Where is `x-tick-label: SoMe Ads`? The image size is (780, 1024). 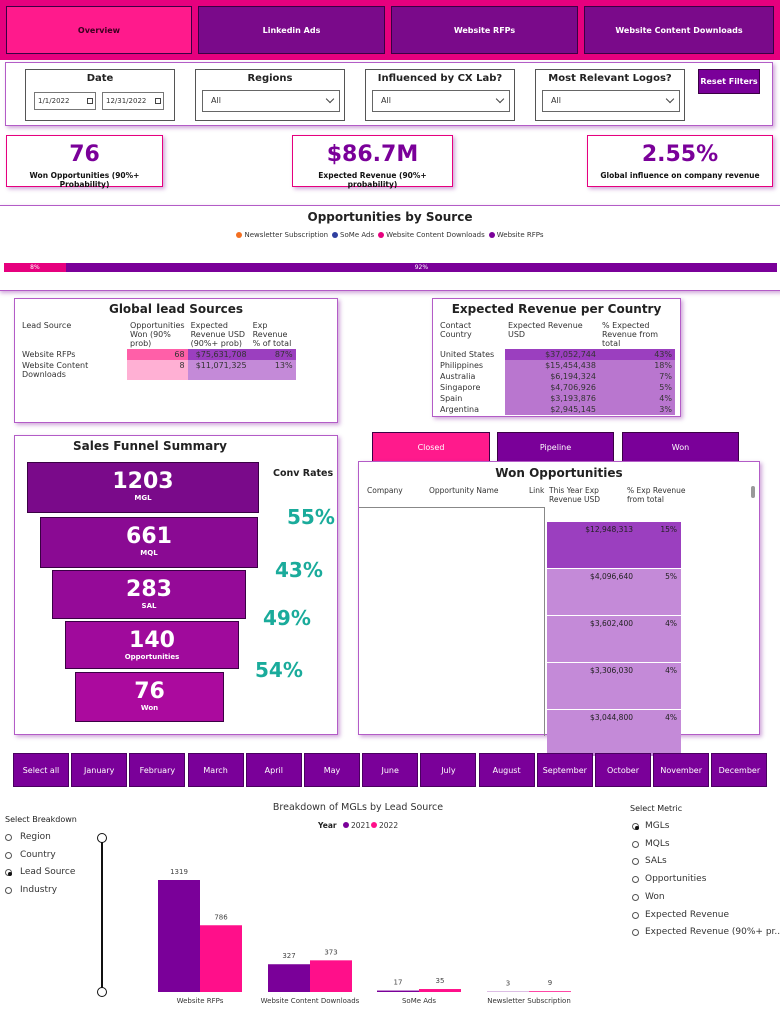 x-tick-label: SoMe Ads is located at coordinates (419, 1001).